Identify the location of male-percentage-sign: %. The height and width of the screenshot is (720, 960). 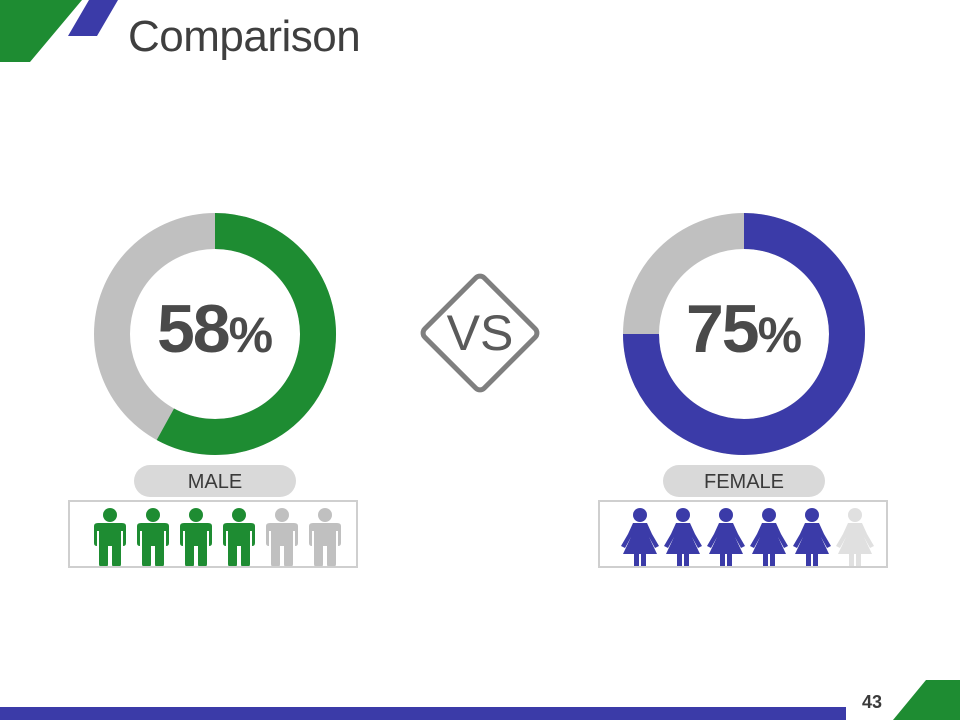
(251, 335).